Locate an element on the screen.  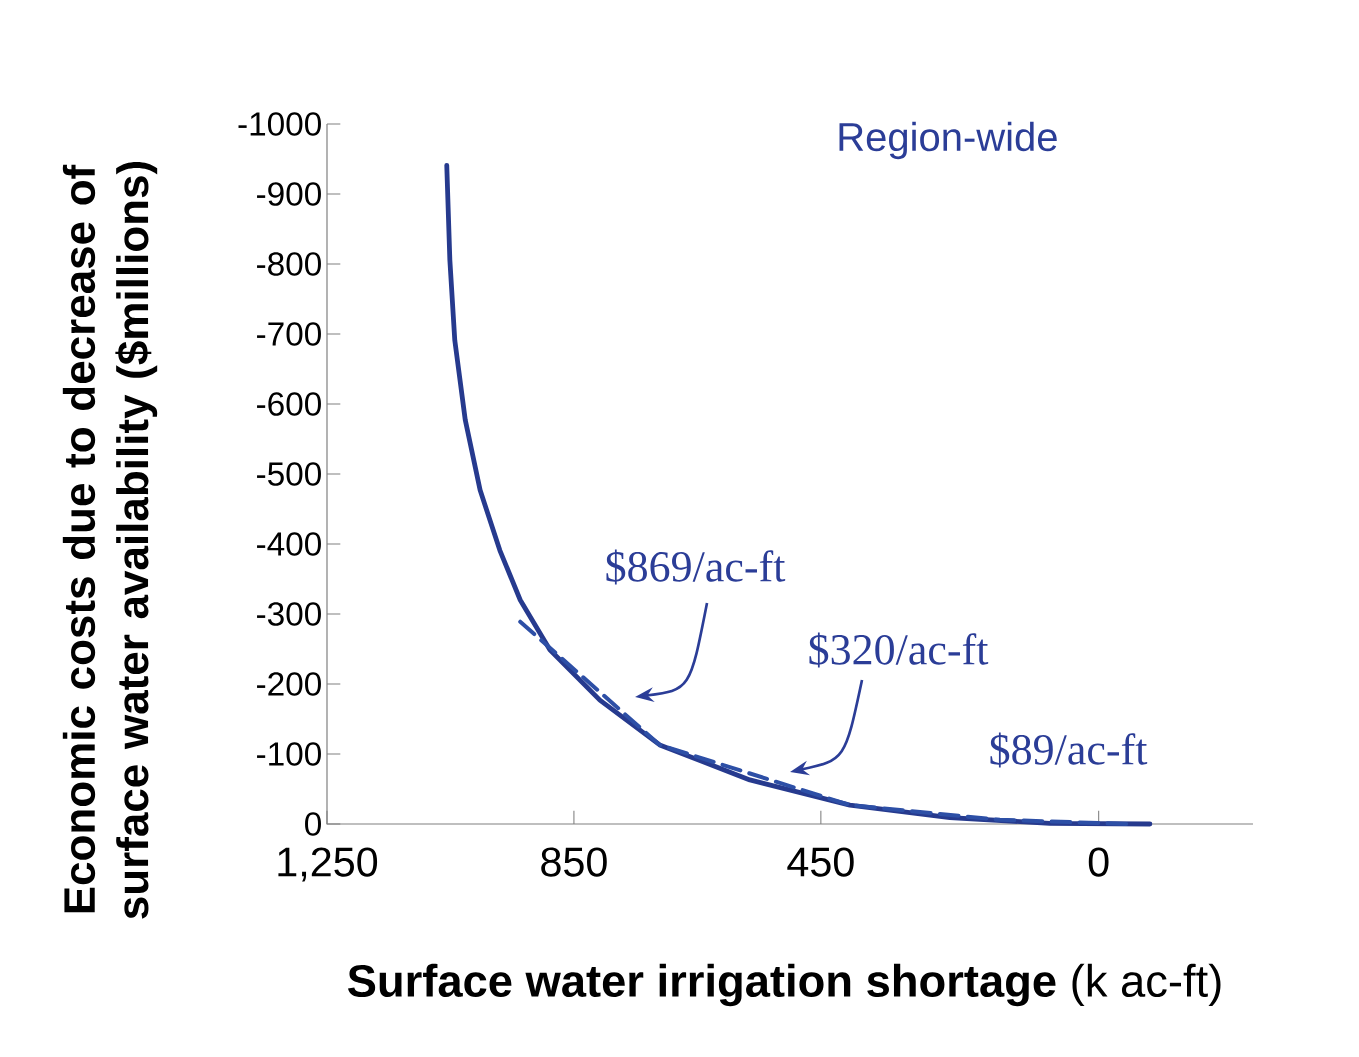
y-tick-label: -200 is located at coordinates (289, 684).